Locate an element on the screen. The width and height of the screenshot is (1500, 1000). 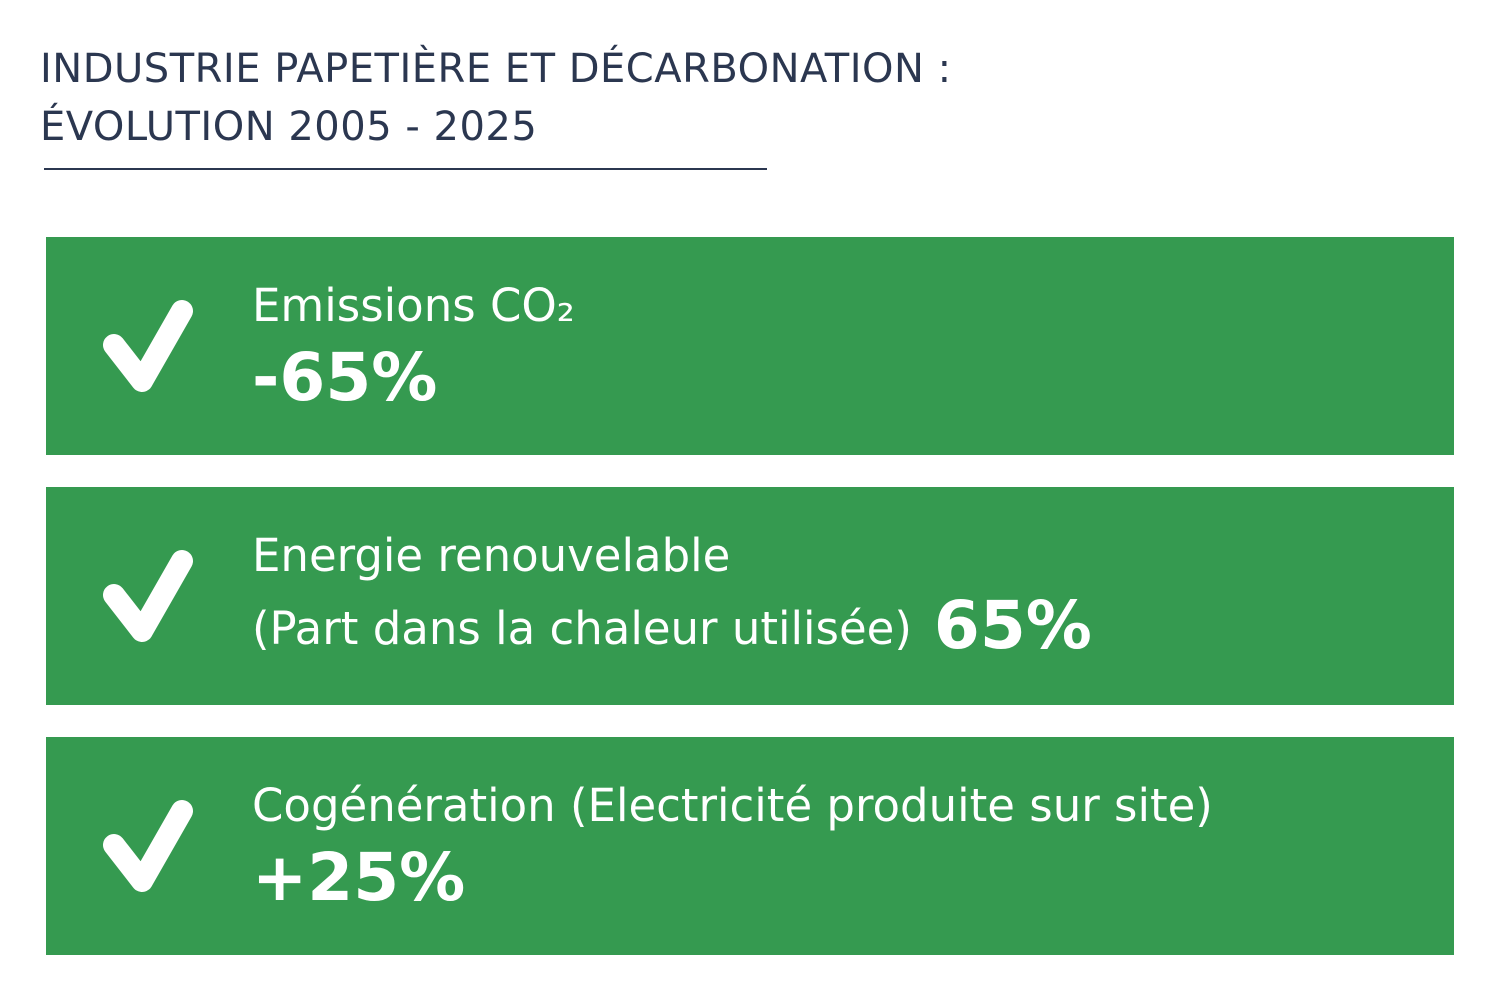
card-value: -65% is located at coordinates (345, 377).